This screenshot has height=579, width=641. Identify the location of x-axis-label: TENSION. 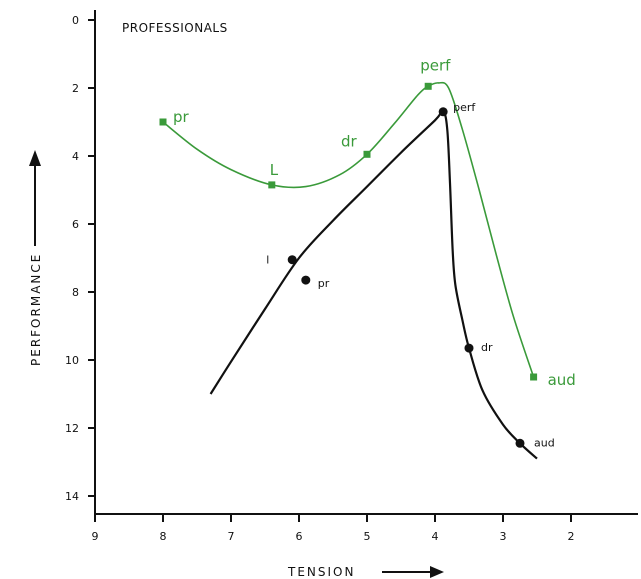
(321, 572).